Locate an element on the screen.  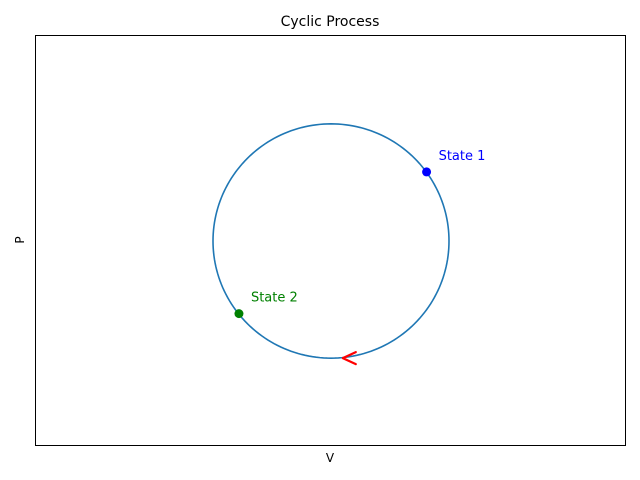
state-label-2: State 2 is located at coordinates (274, 298).